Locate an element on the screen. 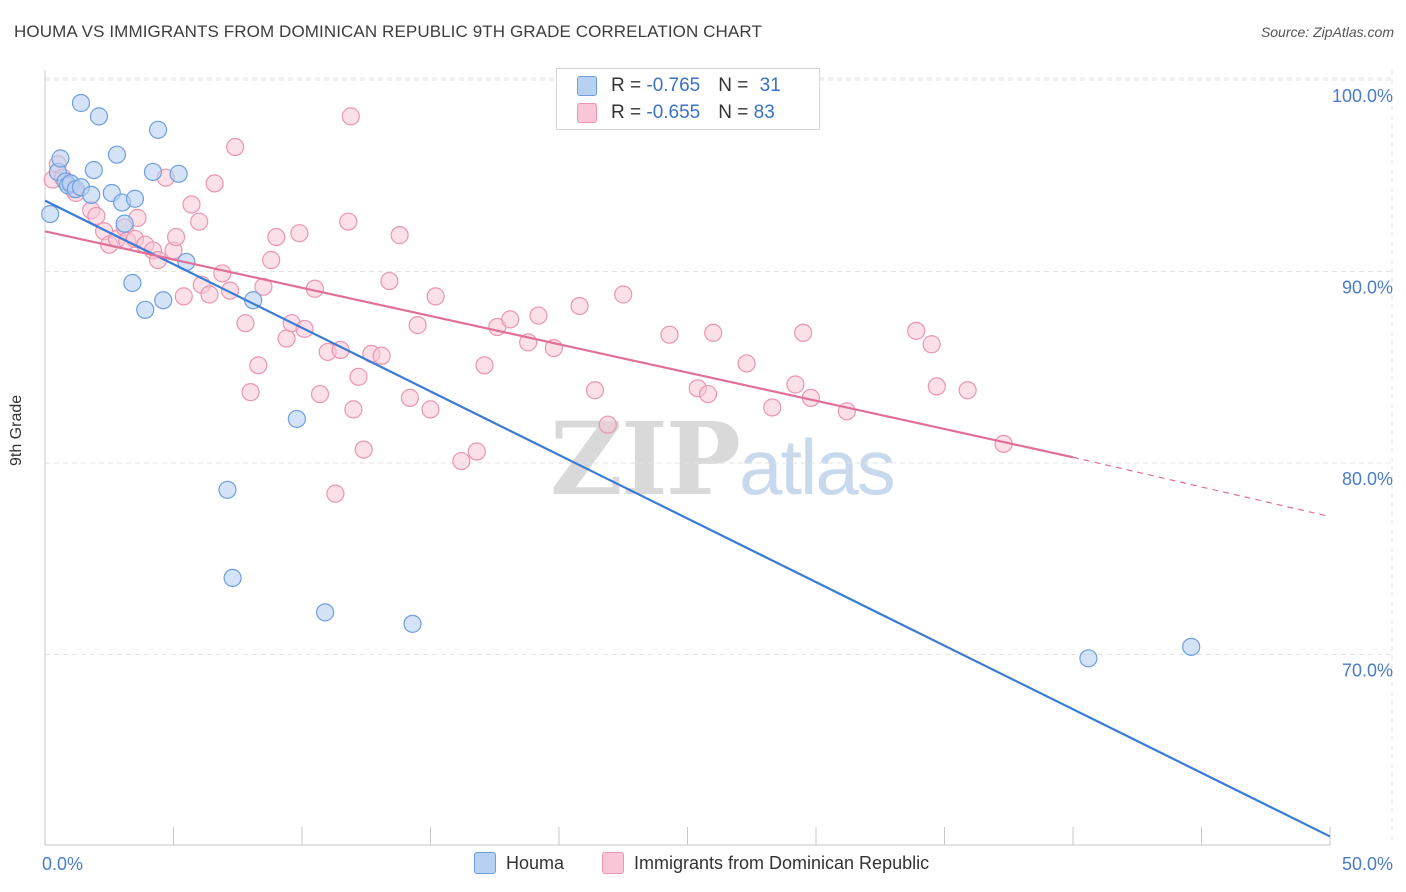  x-tick-label-min: 0.0% is located at coordinates (62, 864).